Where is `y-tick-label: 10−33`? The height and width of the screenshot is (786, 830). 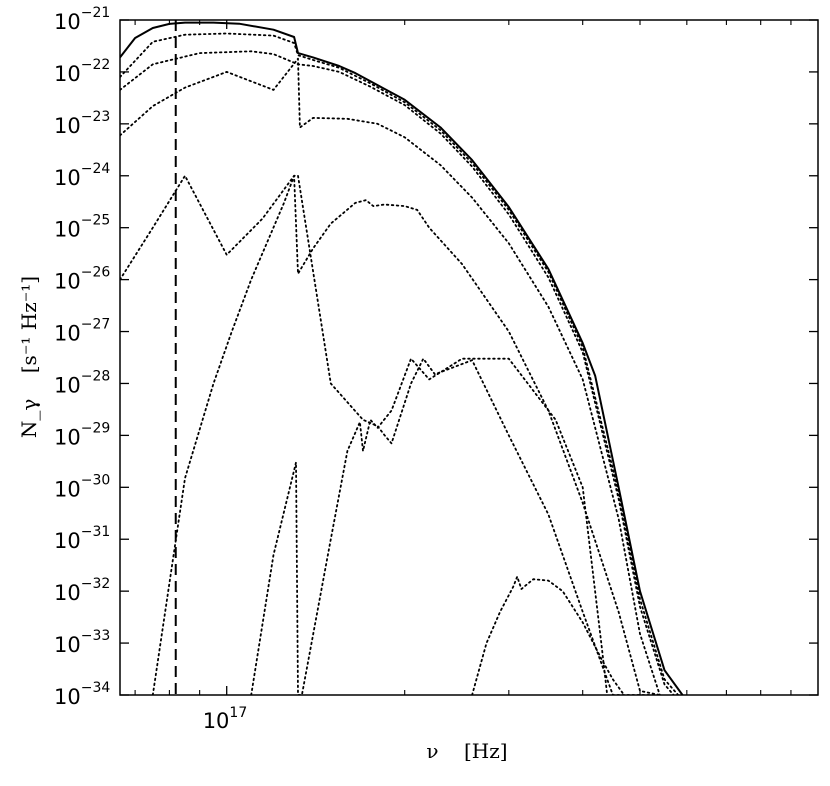
y-tick-label: 10−33 is located at coordinates (82, 642).